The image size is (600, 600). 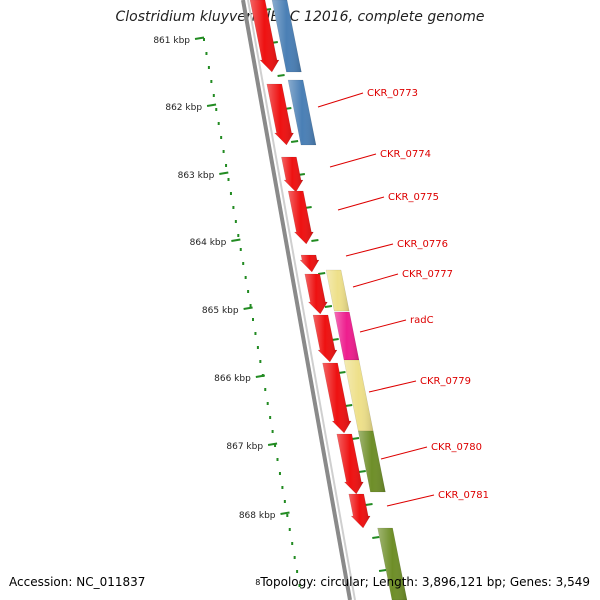 I want to click on truncated-ruler-label: 8, so click(x=258, y=582).